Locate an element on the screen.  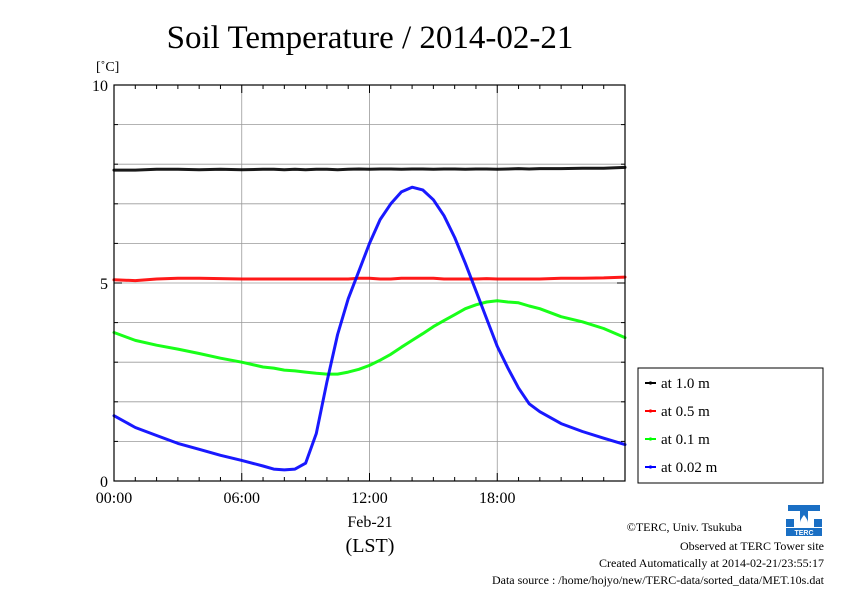
y-tick-label: 10 is located at coordinates (100, 86).